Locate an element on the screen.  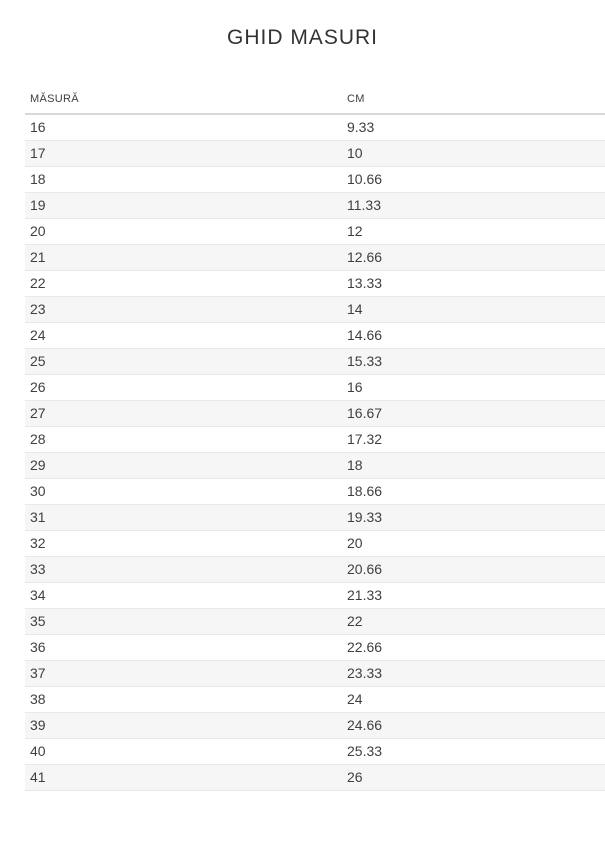
cm-cell: 10.66 is located at coordinates (473, 179).